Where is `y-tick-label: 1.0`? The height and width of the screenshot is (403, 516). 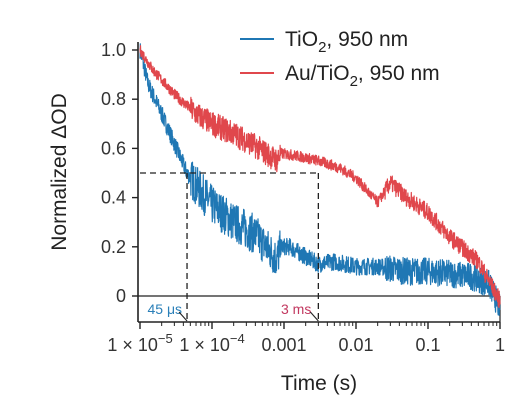
y-tick-label: 1.0 is located at coordinates (113, 50).